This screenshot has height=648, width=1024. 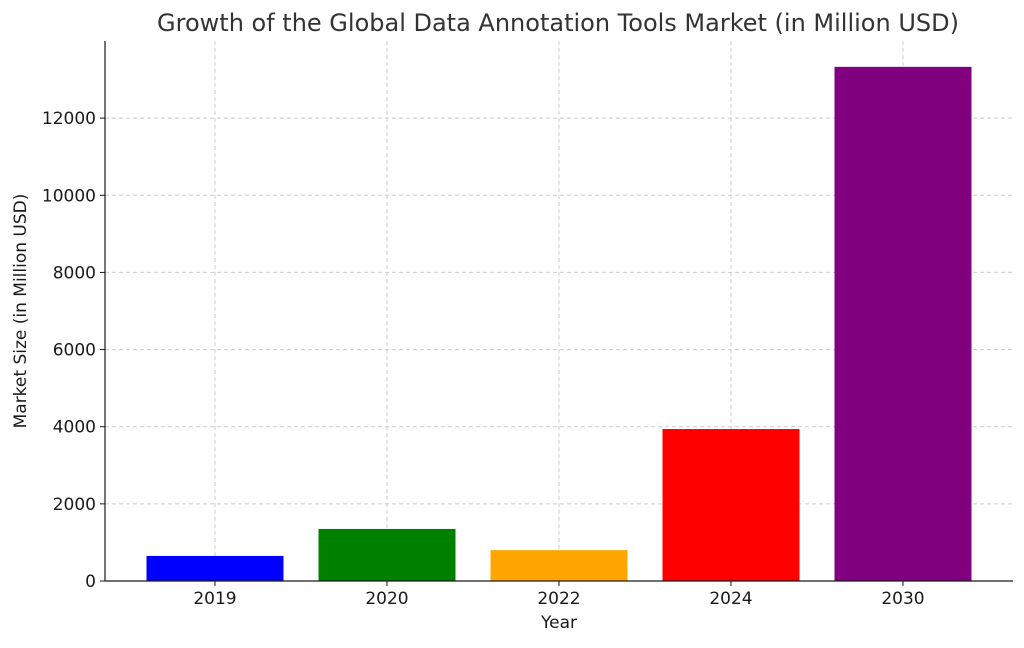 I want to click on y-tick-label: 2000, so click(x=74, y=505).